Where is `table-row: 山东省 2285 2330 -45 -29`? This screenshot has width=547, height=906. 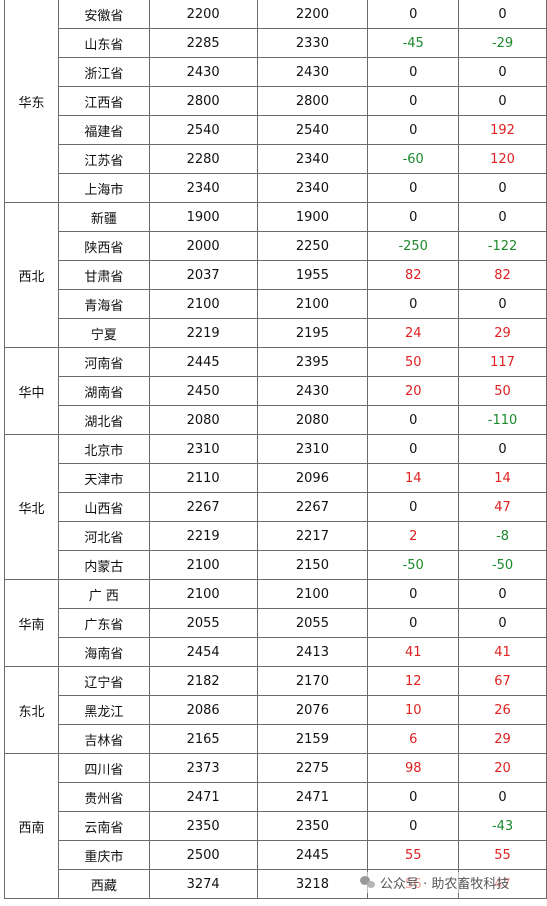 table-row: 山东省 2285 2330 -45 -29 is located at coordinates (276, 43).